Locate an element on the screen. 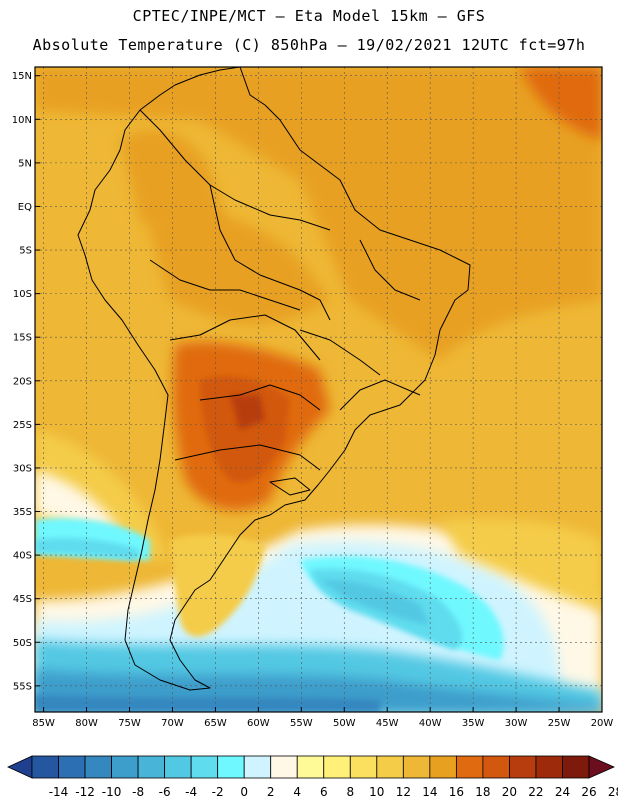 This screenshot has width=618, height=800. lon-tick-label: 35W is located at coordinates (473, 723).